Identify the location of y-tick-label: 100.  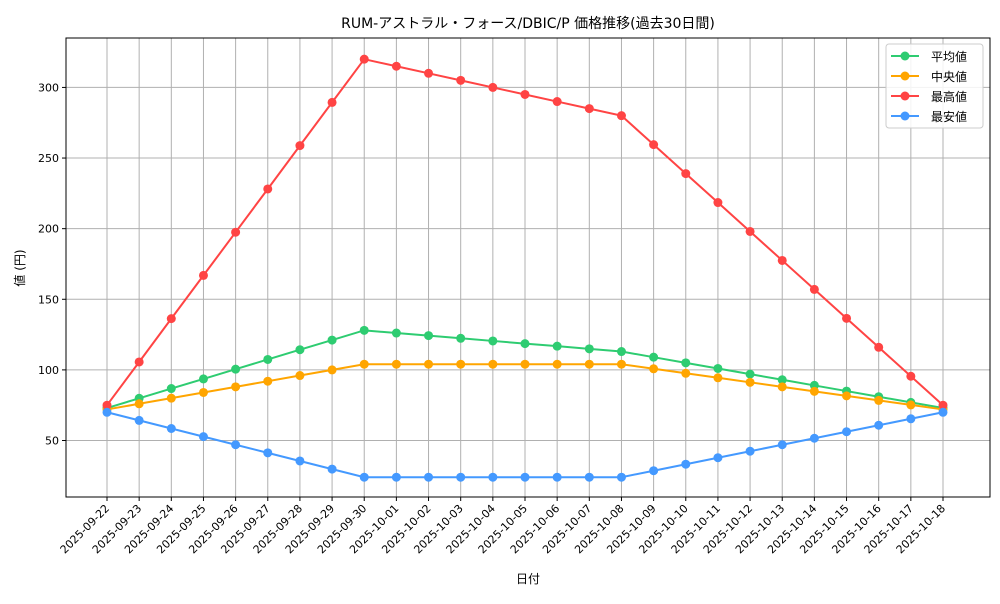
(48, 370).